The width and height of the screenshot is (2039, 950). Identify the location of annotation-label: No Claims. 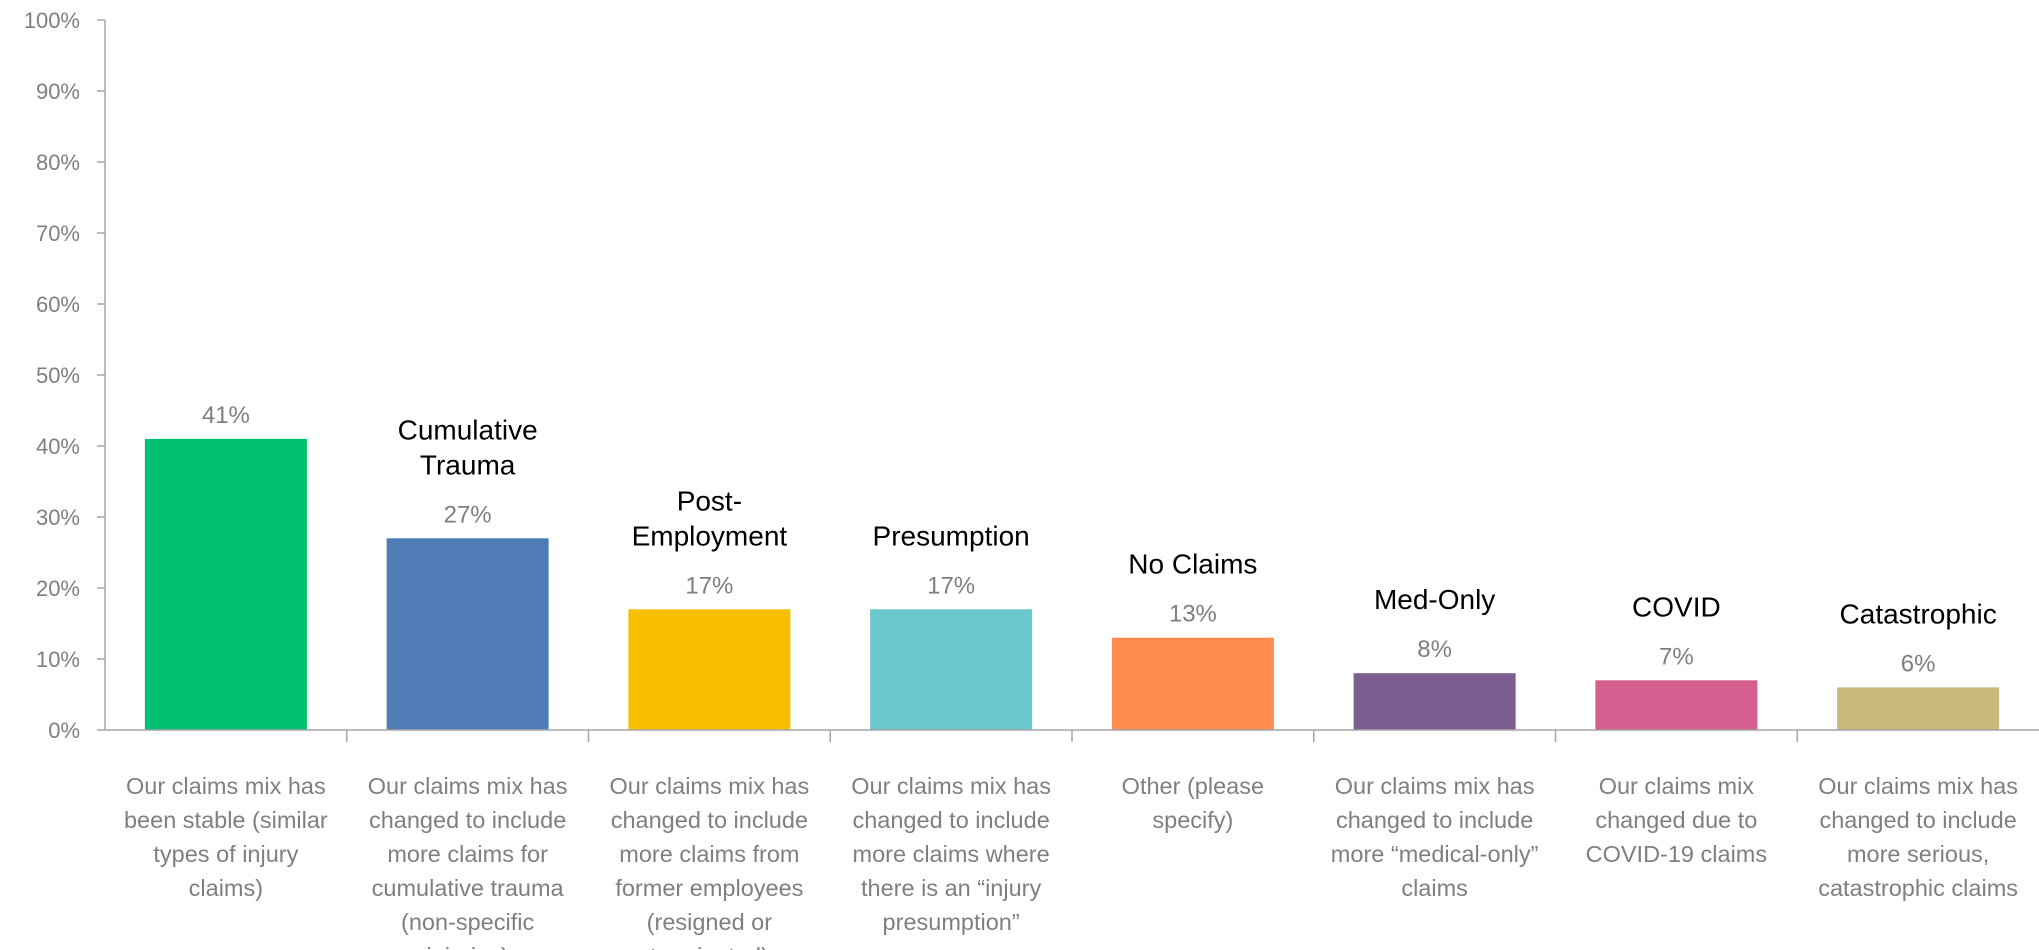
(1192, 564).